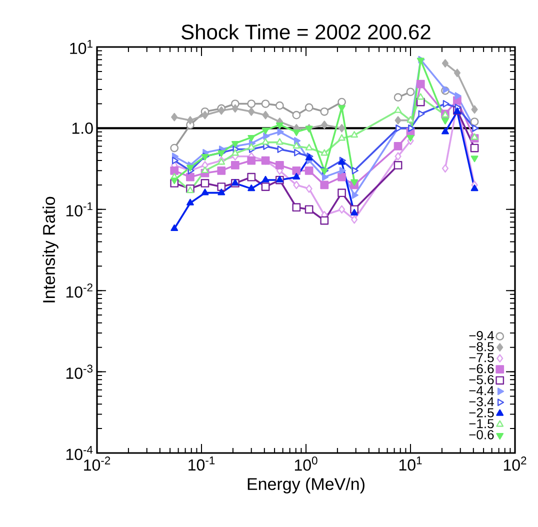 The image size is (538, 527). Describe the element at coordinates (481, 347) in the screenshot. I see `legend-label: −8.5` at that location.